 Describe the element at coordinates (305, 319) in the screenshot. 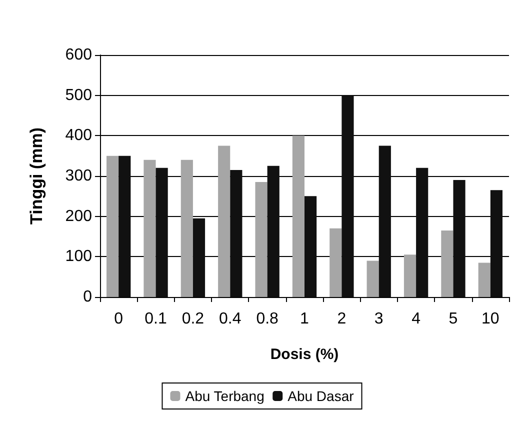

I see `x-tick-label: 1` at that location.